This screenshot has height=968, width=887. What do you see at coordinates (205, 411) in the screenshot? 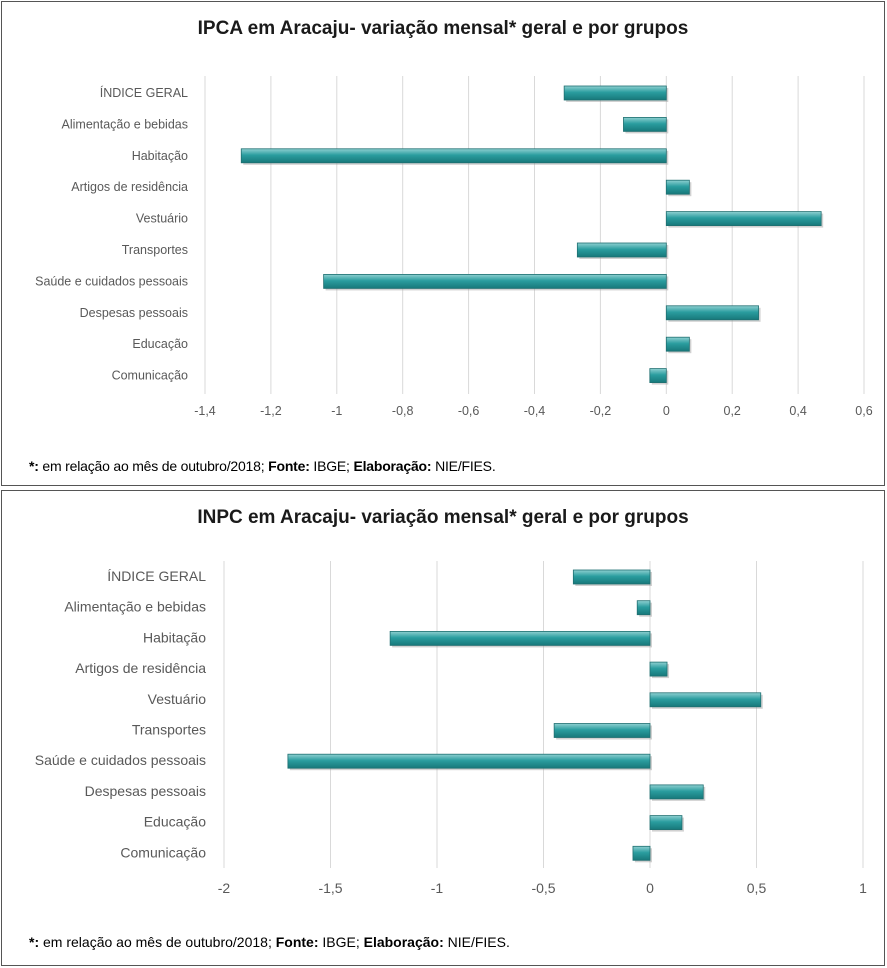
I see `x-tick-label: -1,4` at bounding box center [205, 411].